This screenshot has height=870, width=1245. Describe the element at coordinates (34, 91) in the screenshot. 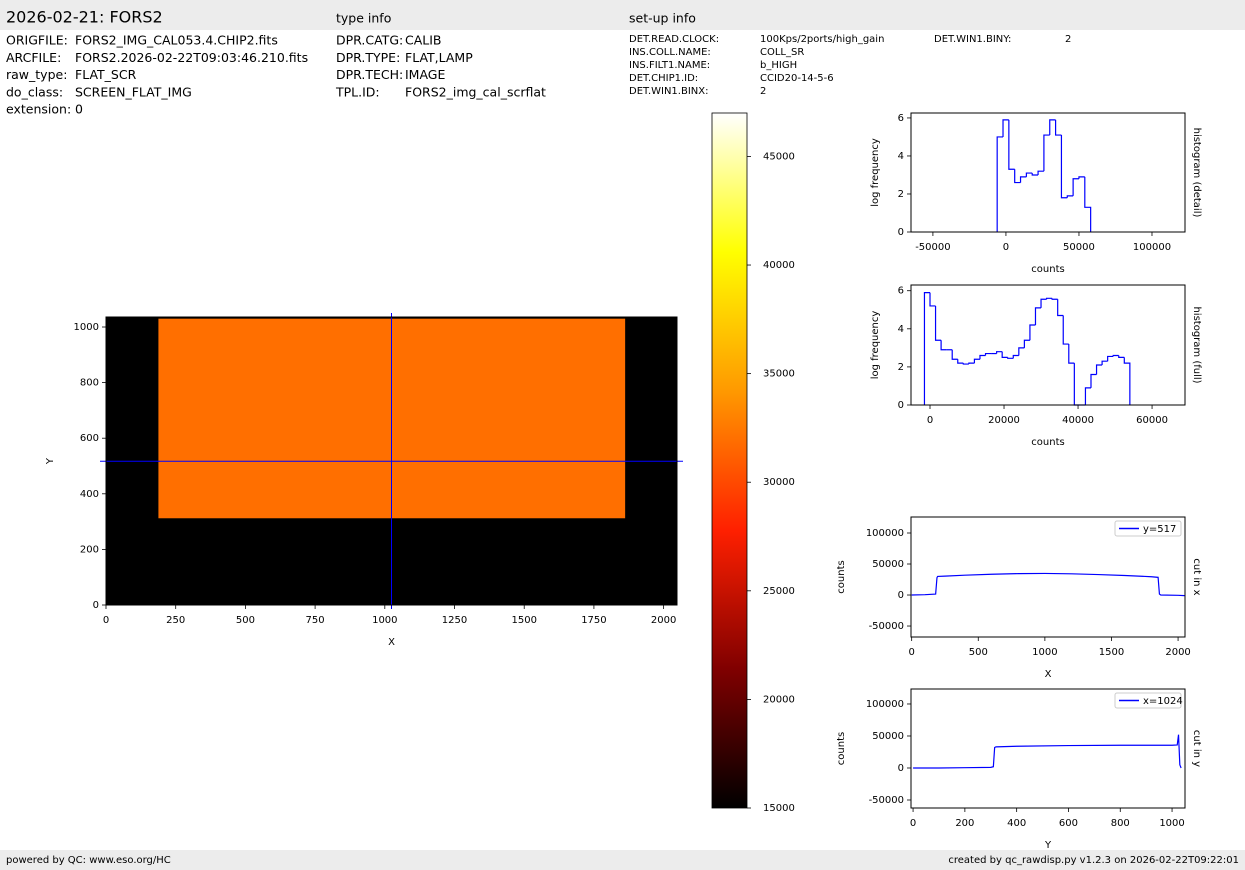

I see `info-key: do_class:` at that location.